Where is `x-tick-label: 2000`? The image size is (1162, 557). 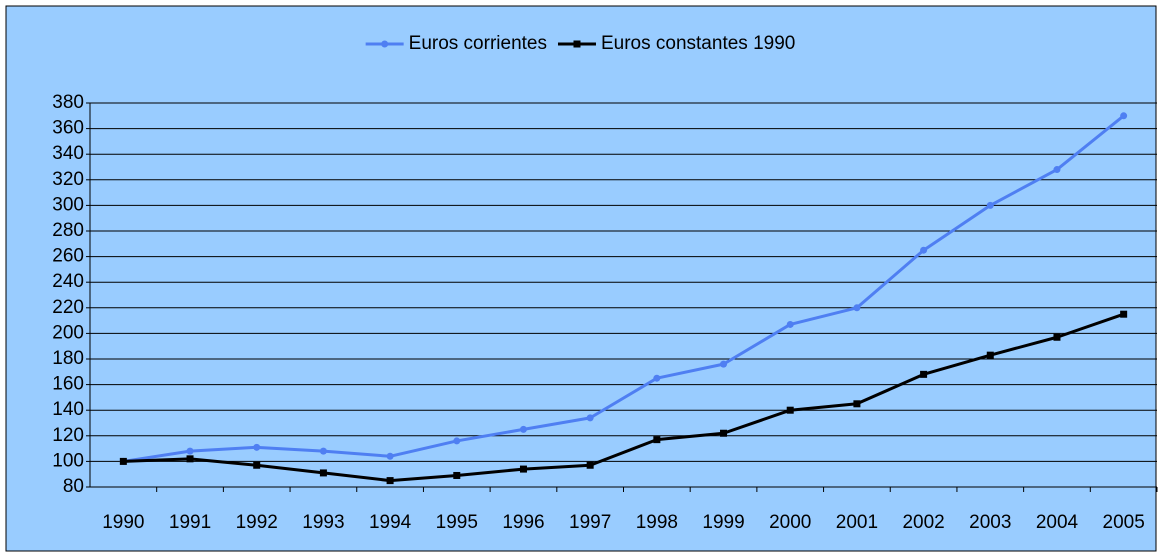
x-tick-label: 2000 is located at coordinates (790, 522).